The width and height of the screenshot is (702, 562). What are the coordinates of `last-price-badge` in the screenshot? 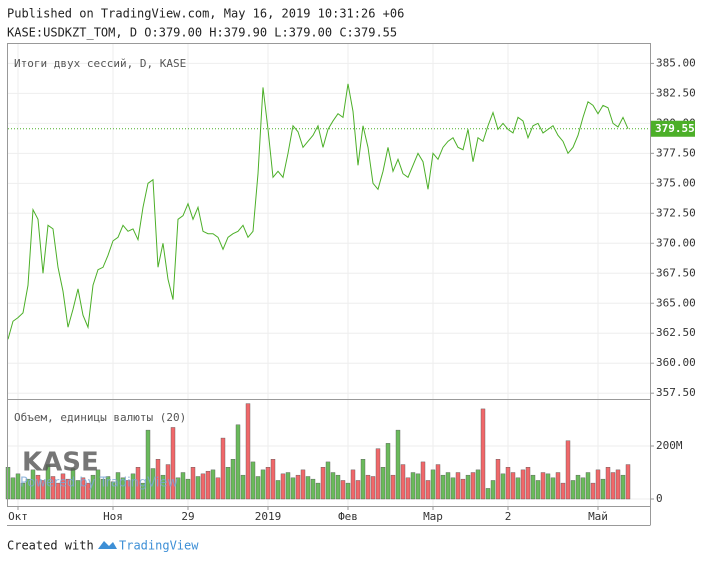 It's located at (673, 128).